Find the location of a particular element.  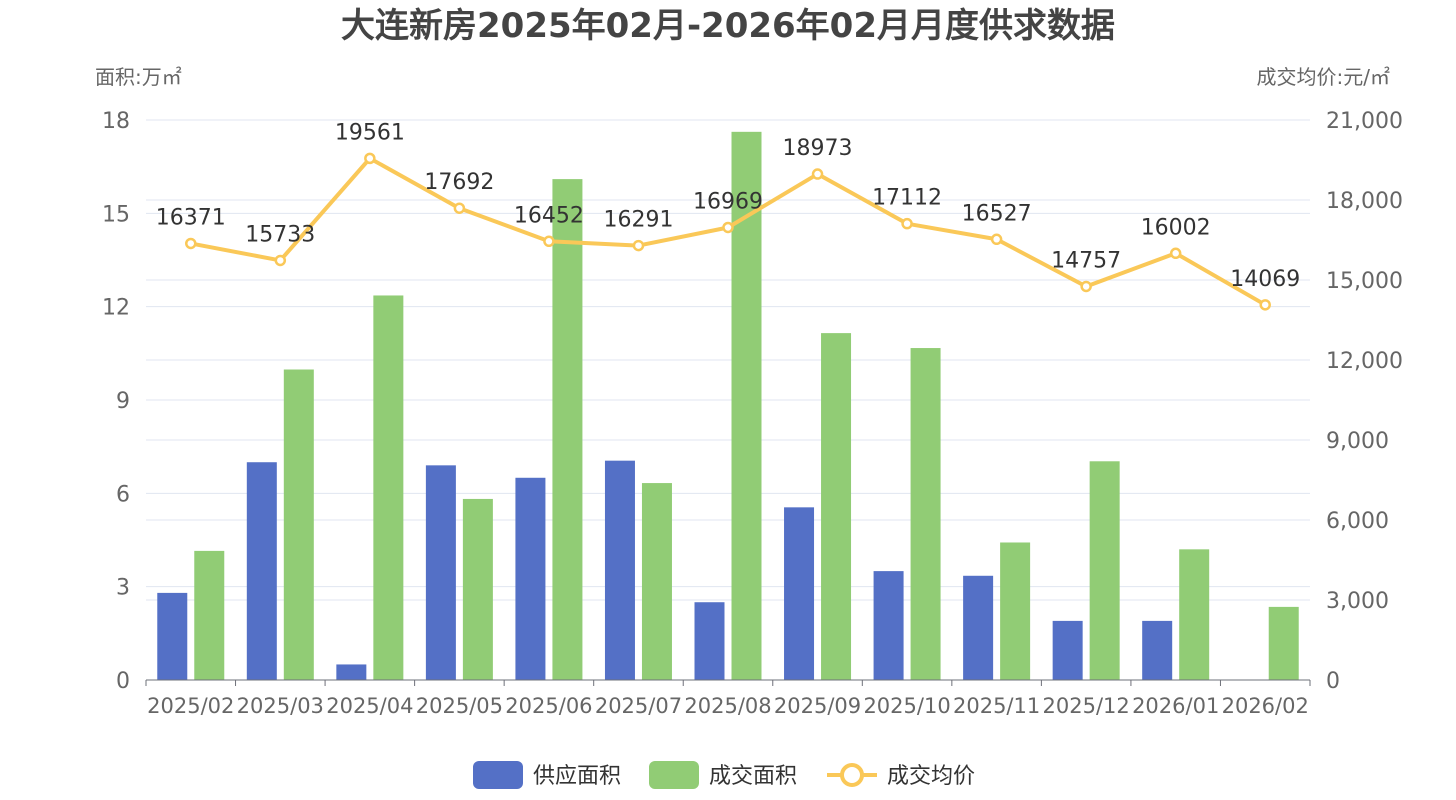

price-data-label: 16291 is located at coordinates (638, 220).